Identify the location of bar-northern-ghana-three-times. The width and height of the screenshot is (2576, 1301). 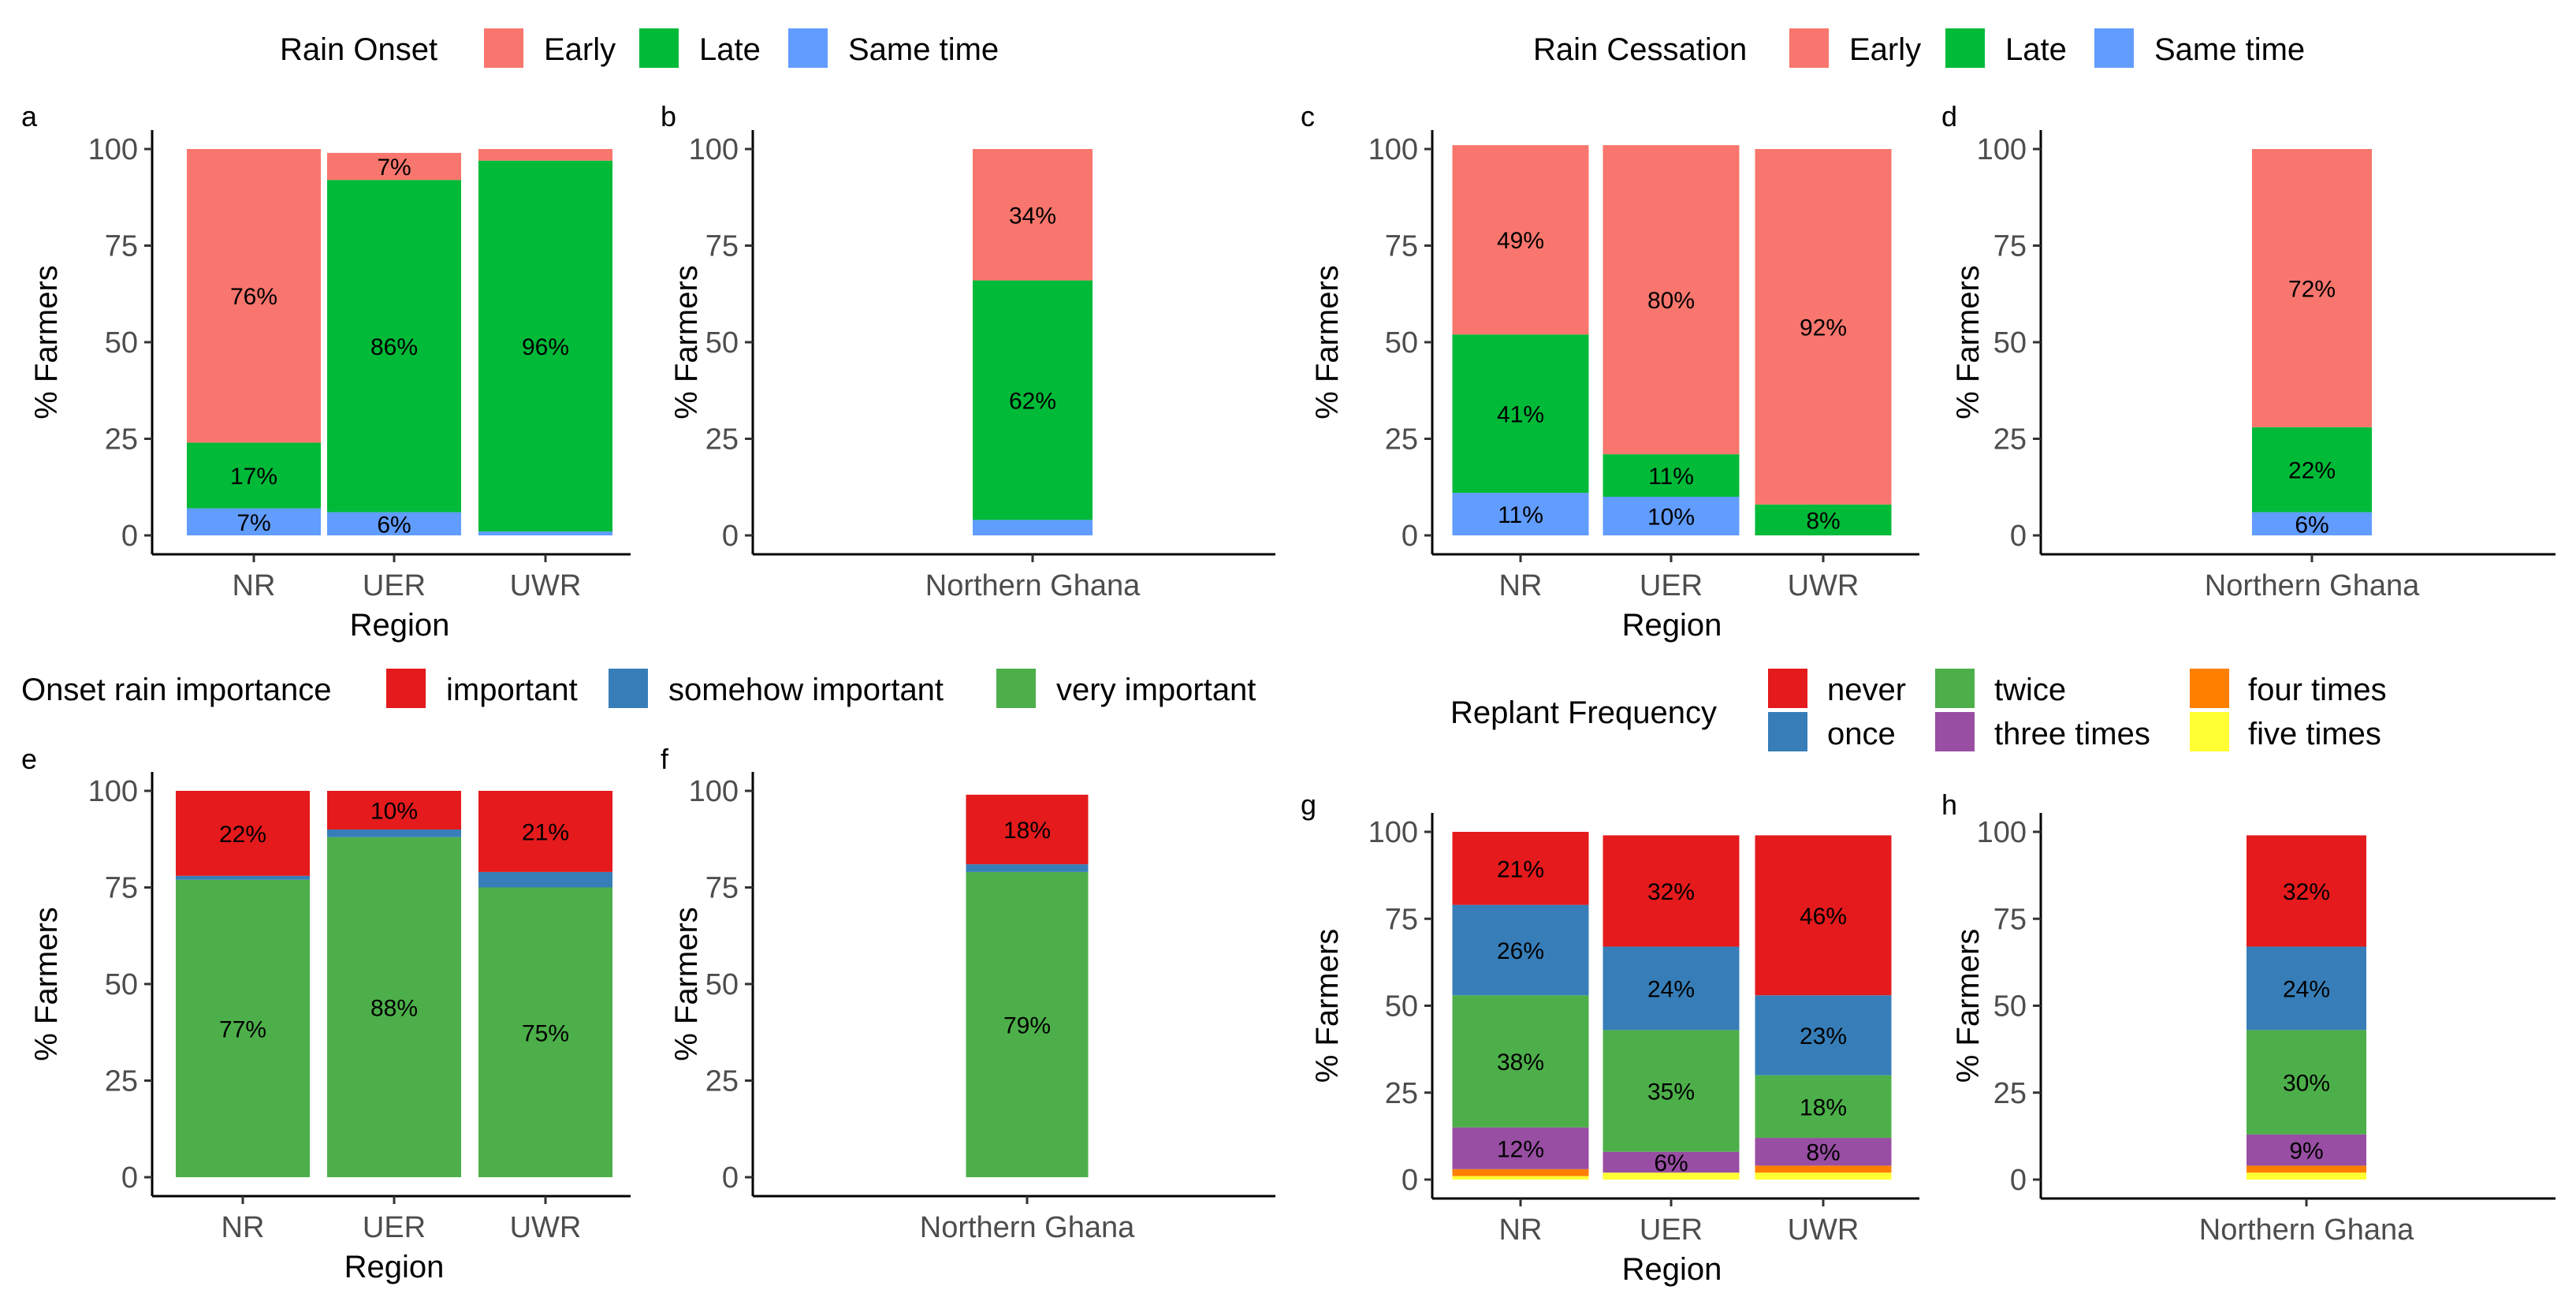
(2306, 1150).